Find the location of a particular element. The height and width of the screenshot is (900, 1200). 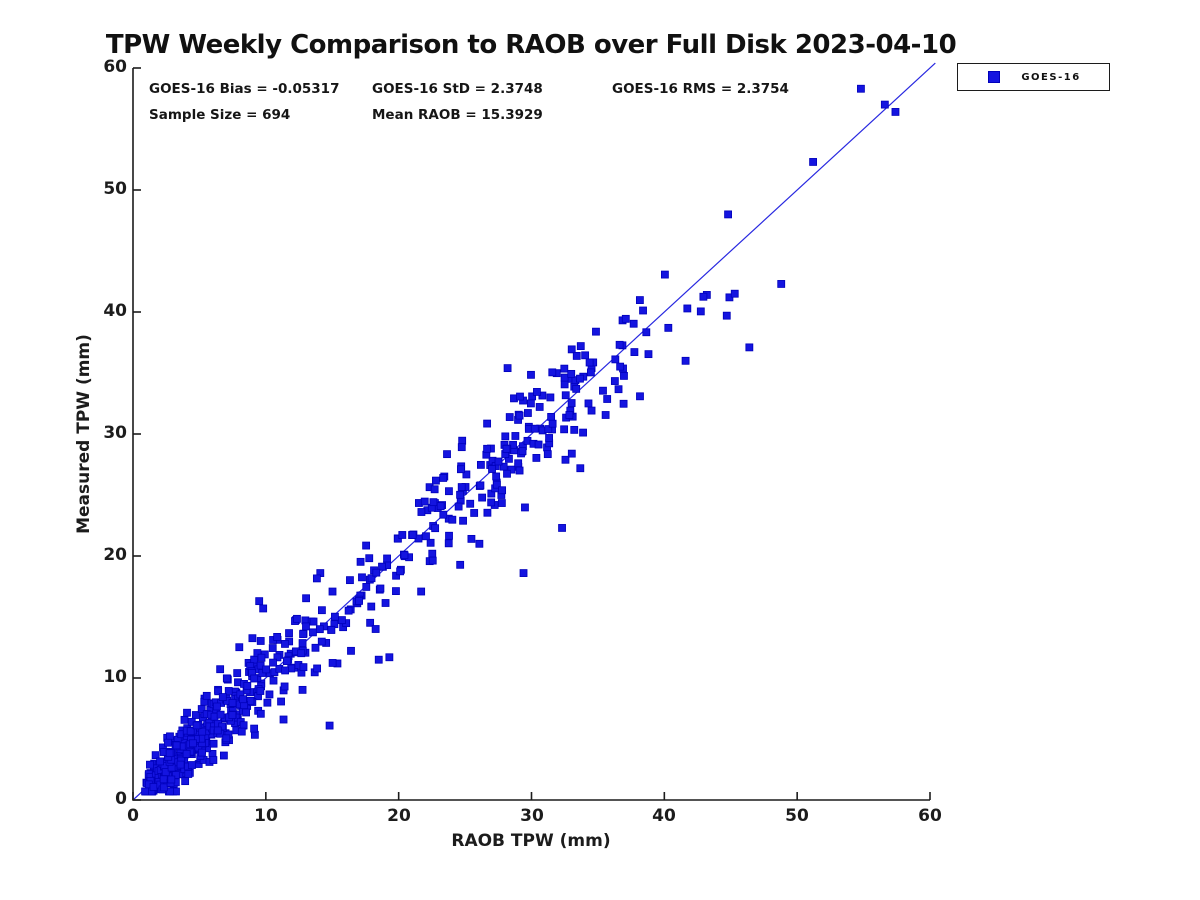

y-tick-label: 60 is located at coordinates (115, 67).